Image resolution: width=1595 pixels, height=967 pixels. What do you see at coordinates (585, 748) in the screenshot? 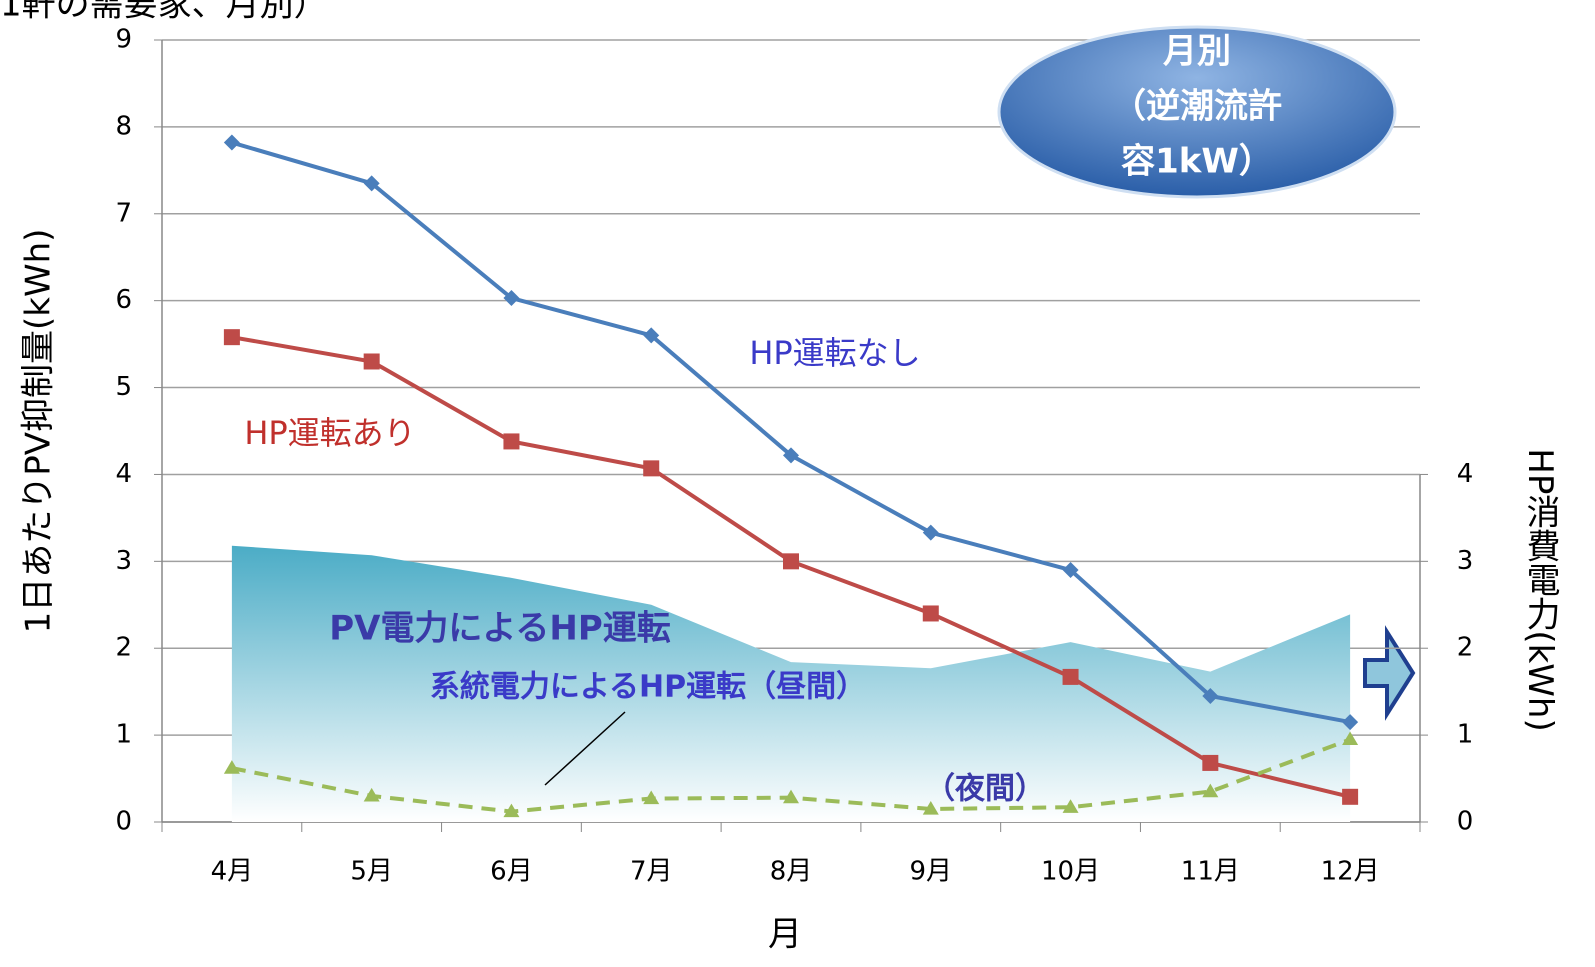
I see `annotation-leader` at bounding box center [585, 748].